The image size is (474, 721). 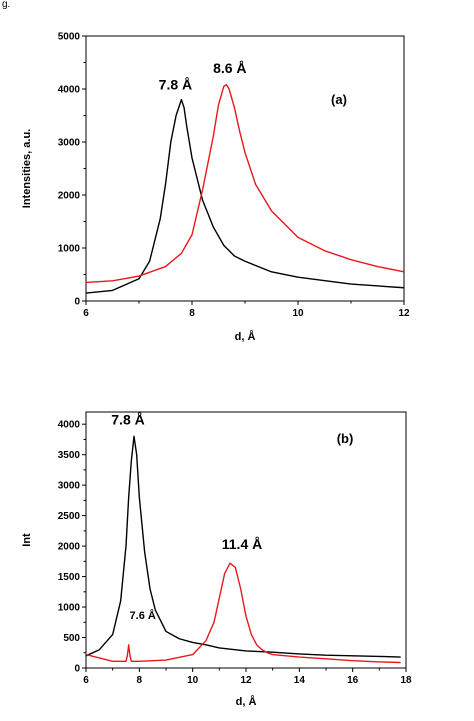 I want to click on y-tick-label: 3500, so click(x=69, y=455).